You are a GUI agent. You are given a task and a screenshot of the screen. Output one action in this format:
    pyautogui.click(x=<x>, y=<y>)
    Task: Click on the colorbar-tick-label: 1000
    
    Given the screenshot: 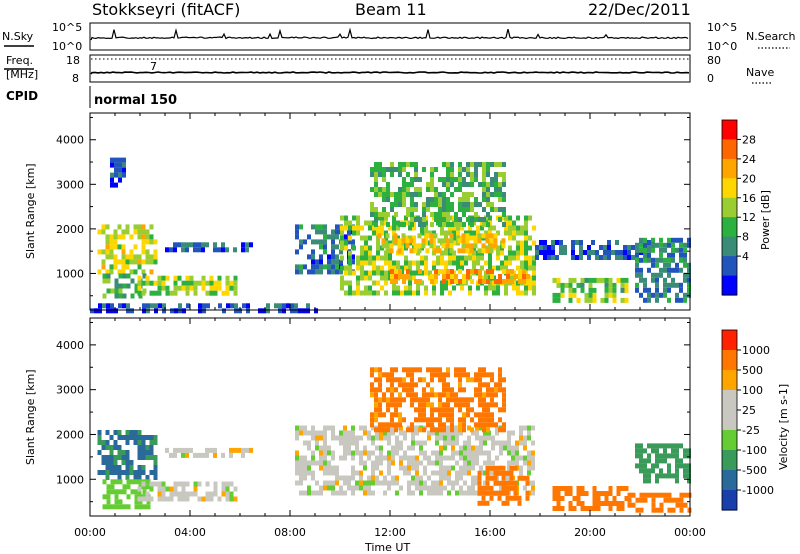 What is the action you would take?
    pyautogui.click(x=756, y=350)
    